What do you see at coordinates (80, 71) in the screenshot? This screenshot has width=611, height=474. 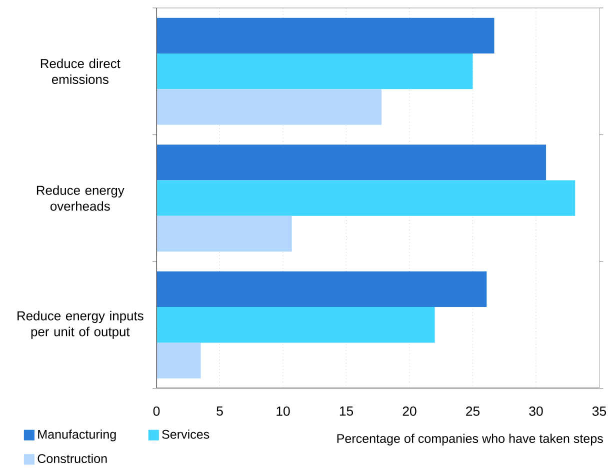 I see `y-tick-label: Reduce direct emissions` at bounding box center [80, 71].